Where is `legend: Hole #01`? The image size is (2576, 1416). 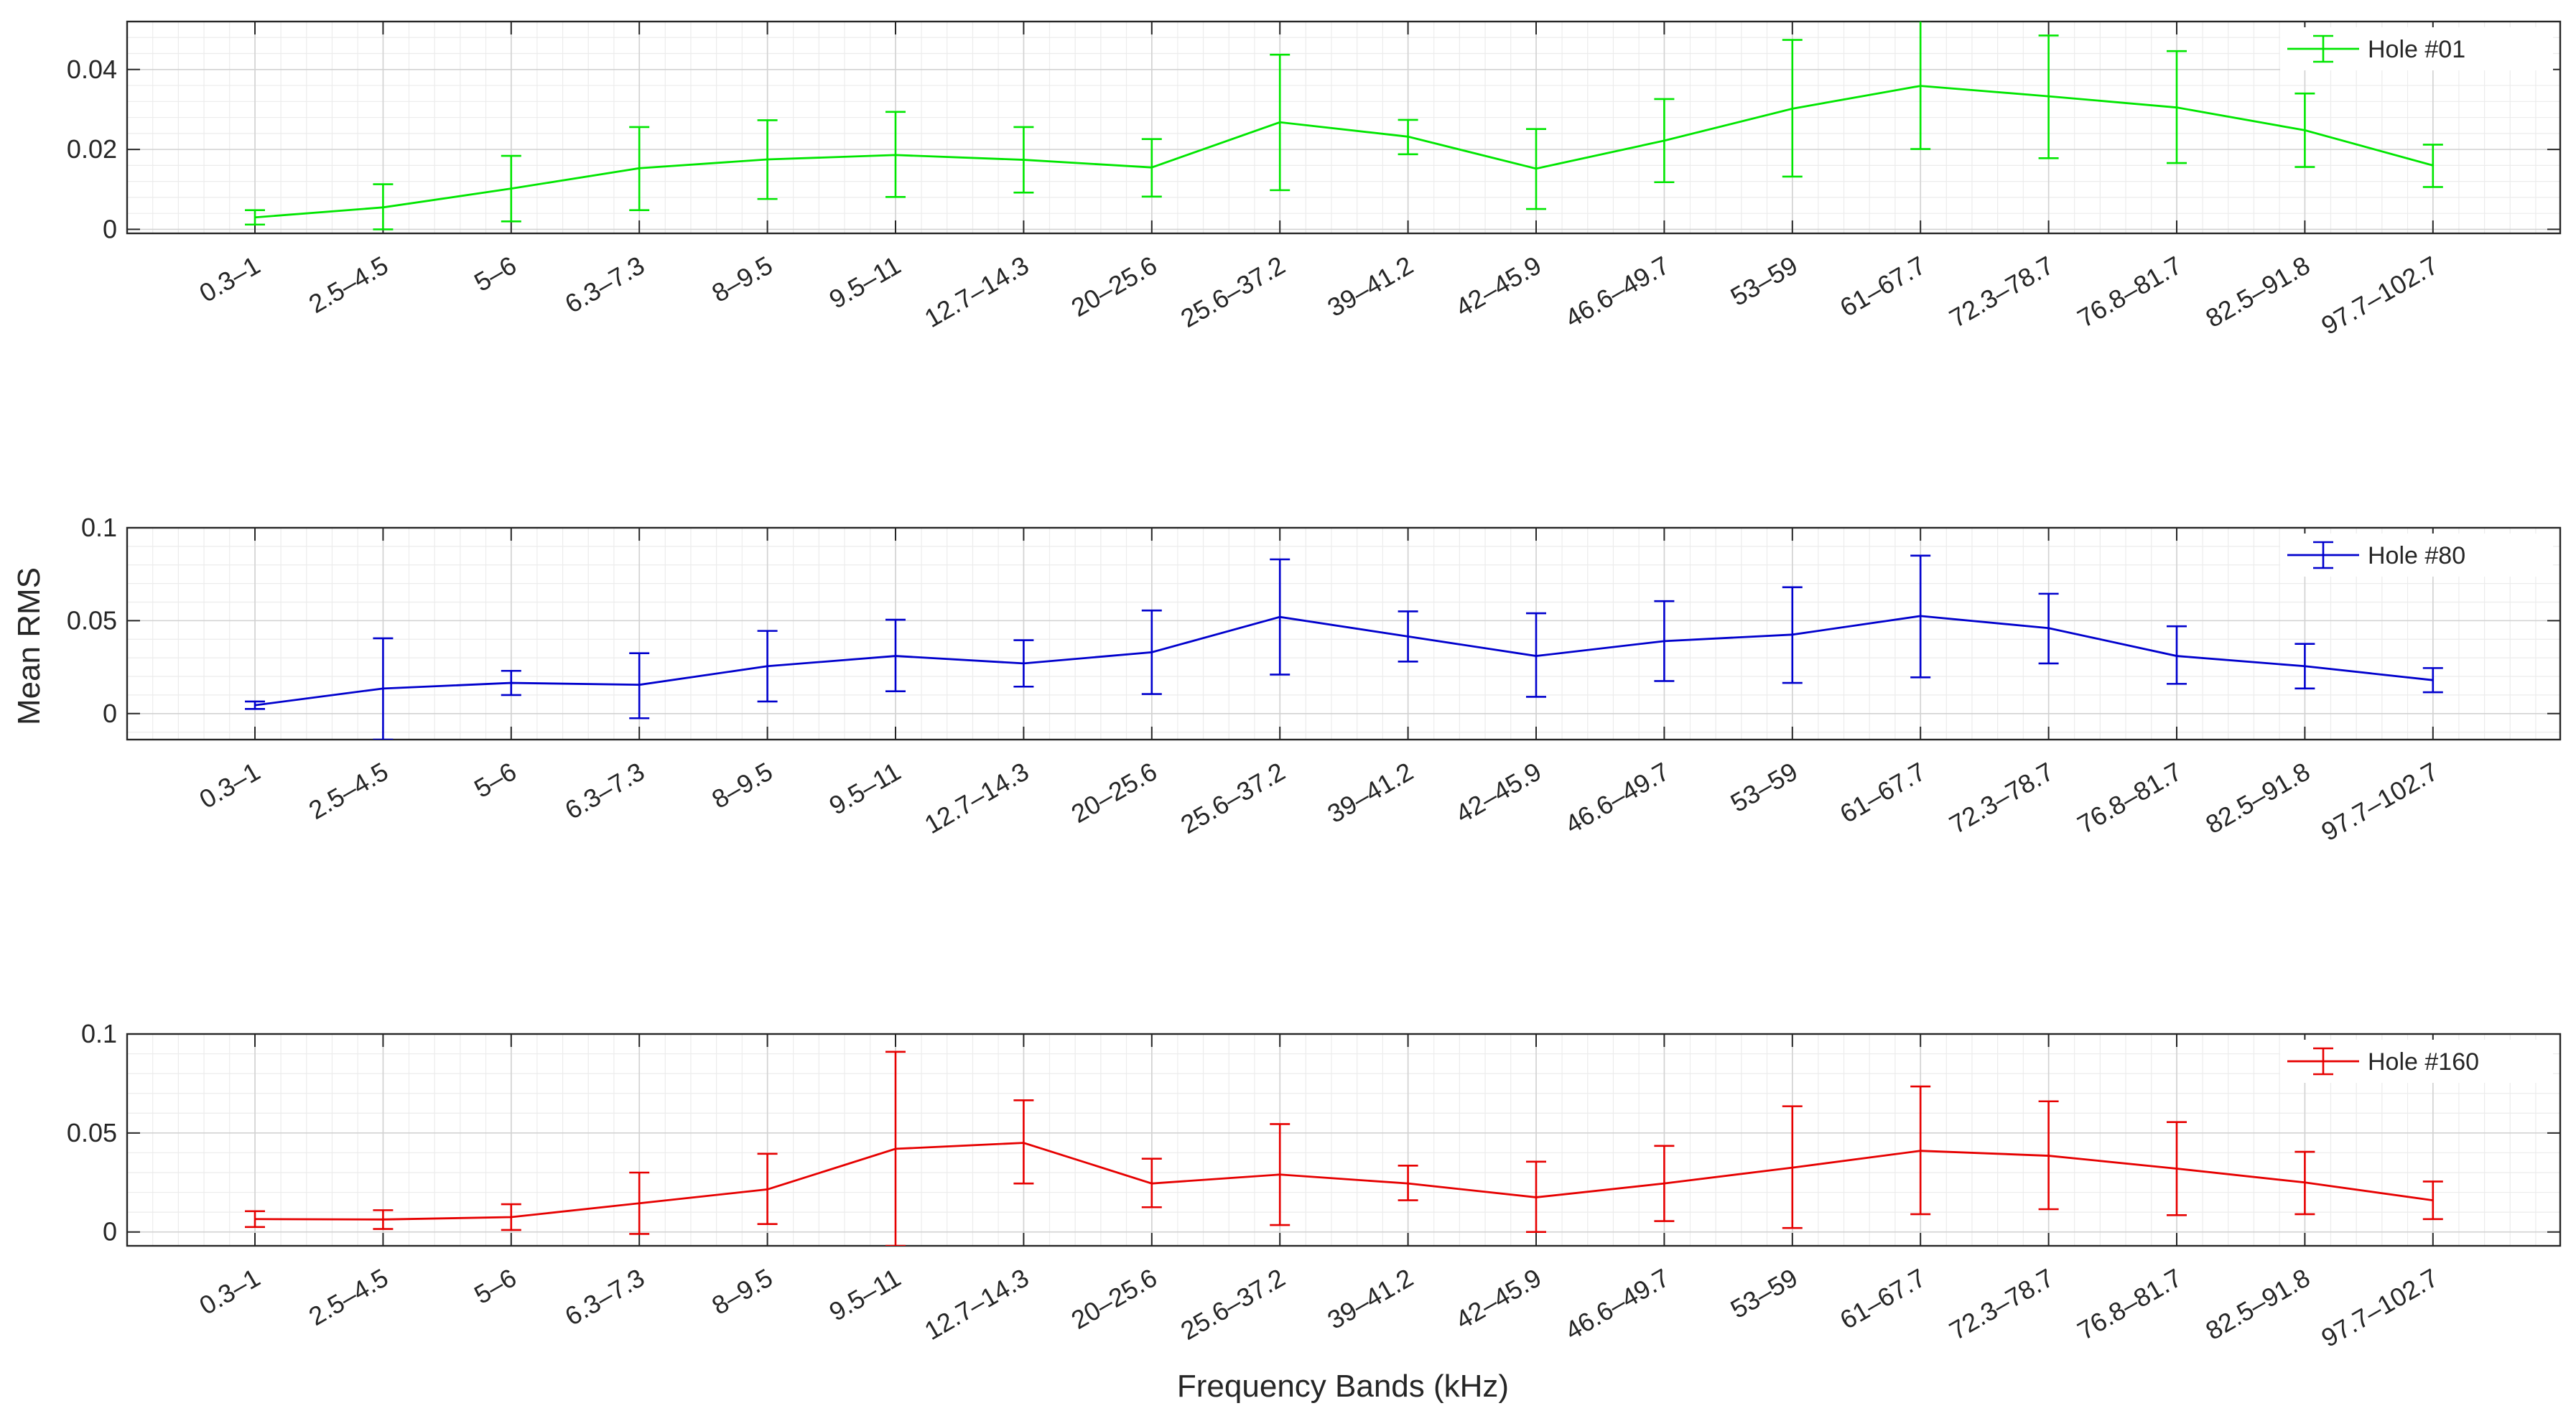
legend: Hole #01 is located at coordinates (2416, 48).